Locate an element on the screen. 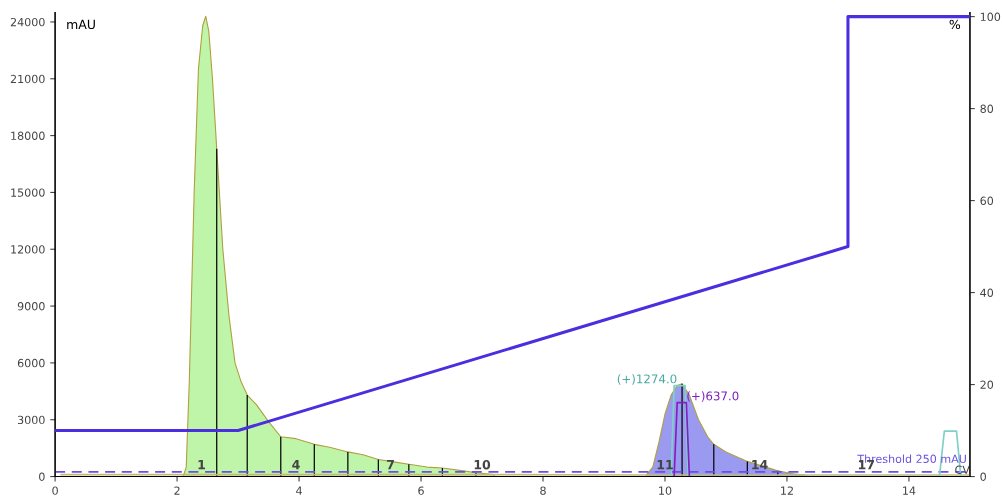  y2-tick-label: 100 is located at coordinates (990, 16).